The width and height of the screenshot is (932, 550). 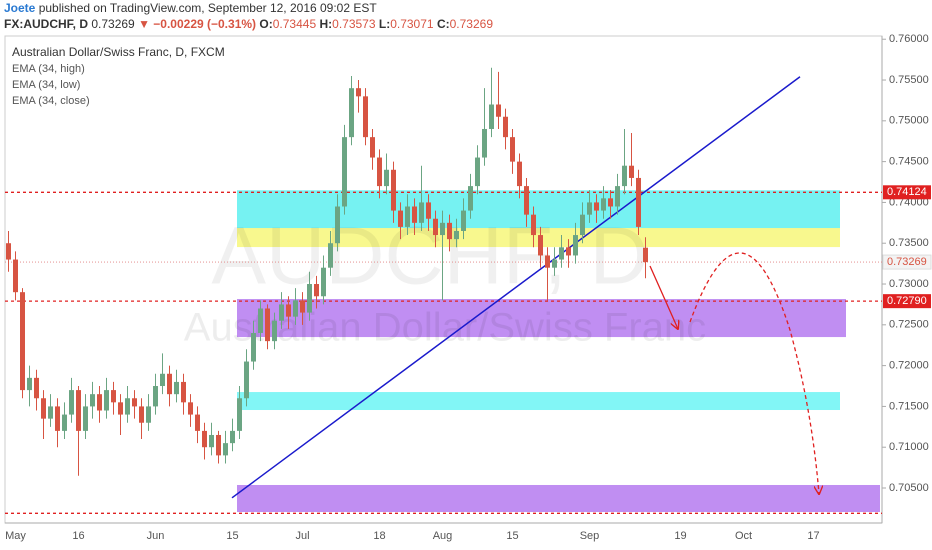 I want to click on chart-title: Australian Dollar/Swiss Franc, D, FXCM, so click(x=118, y=52).